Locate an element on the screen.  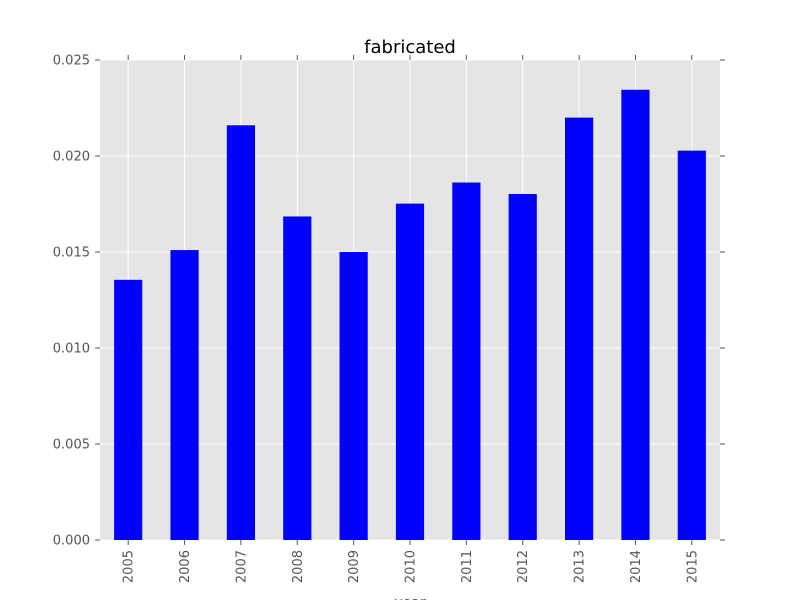
y-tick-labels: 0.000 0.005 0.010 0.015 0.020 0.025 is located at coordinates (71, 301).